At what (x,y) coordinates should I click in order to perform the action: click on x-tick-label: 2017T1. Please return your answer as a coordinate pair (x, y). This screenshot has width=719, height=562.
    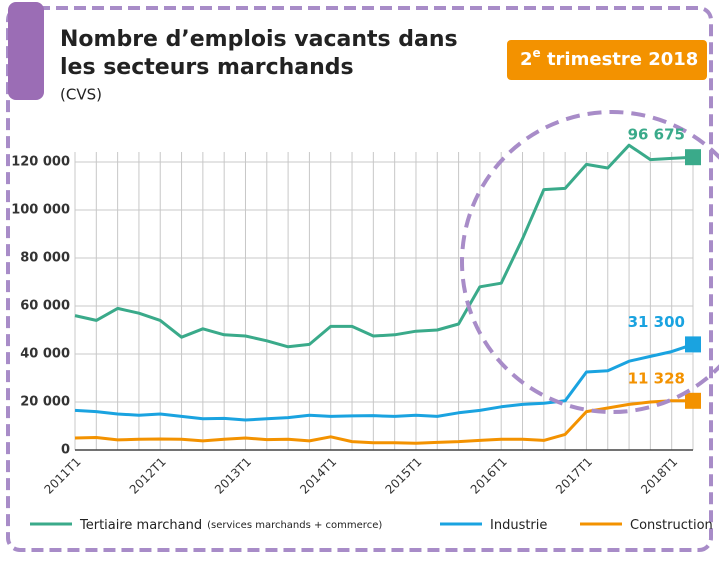
    Looking at the image, I should click on (574, 476).